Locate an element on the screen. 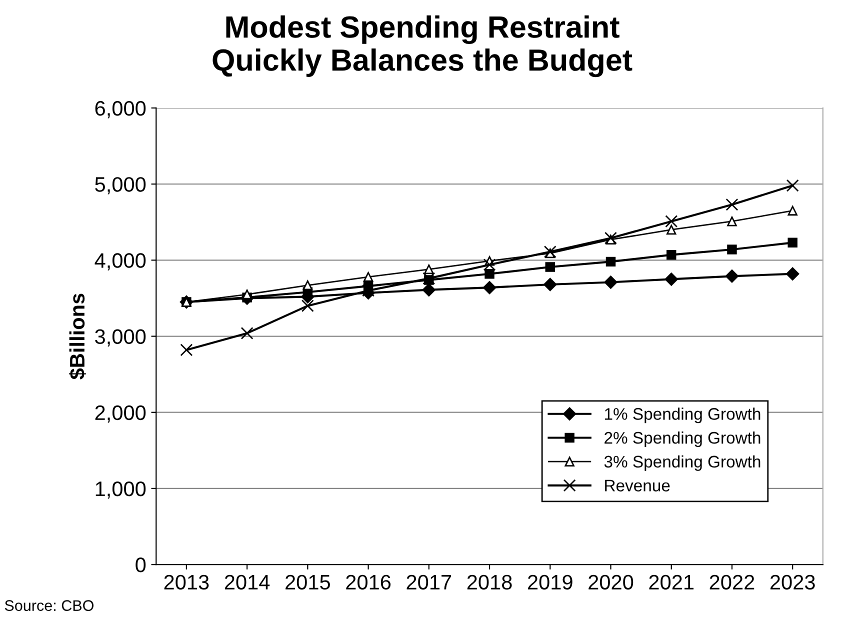 This screenshot has width=844, height=617. legend-label: 3% Spending Growth is located at coordinates (682, 463).